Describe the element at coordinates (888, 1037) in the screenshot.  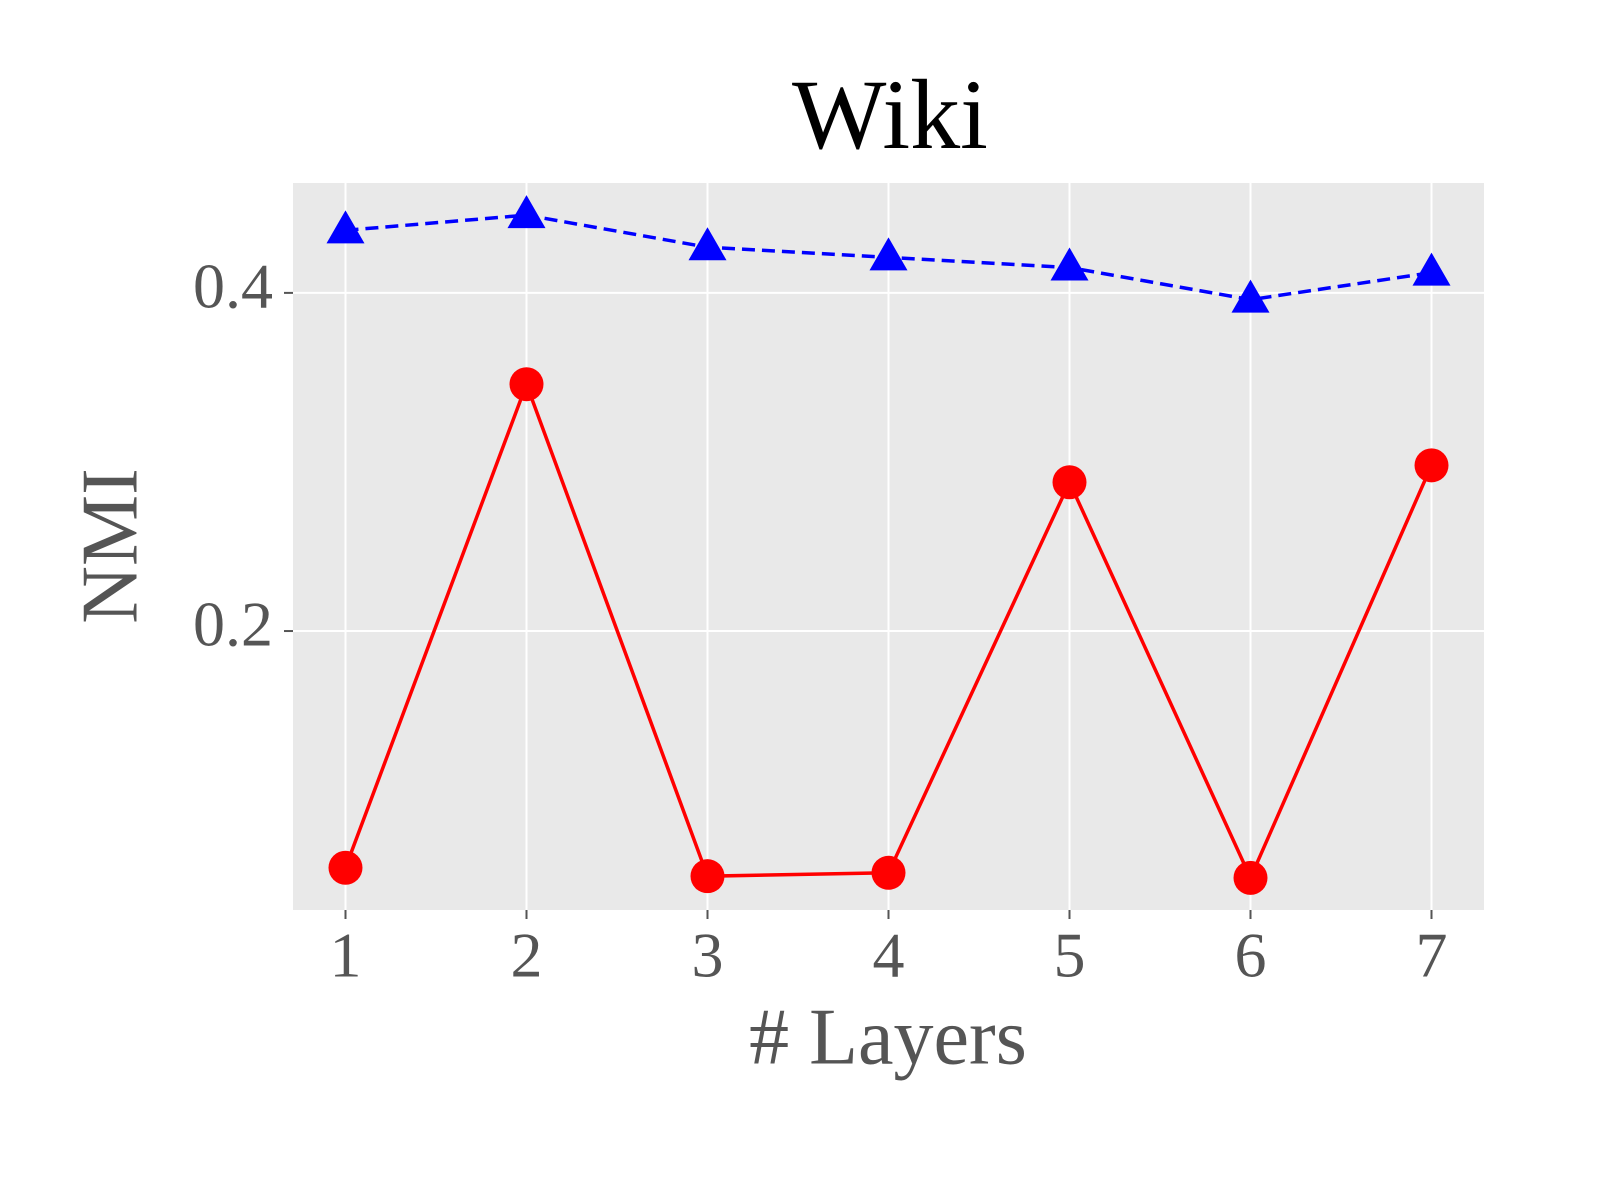
I see `x-axis-label: # Layers` at that location.